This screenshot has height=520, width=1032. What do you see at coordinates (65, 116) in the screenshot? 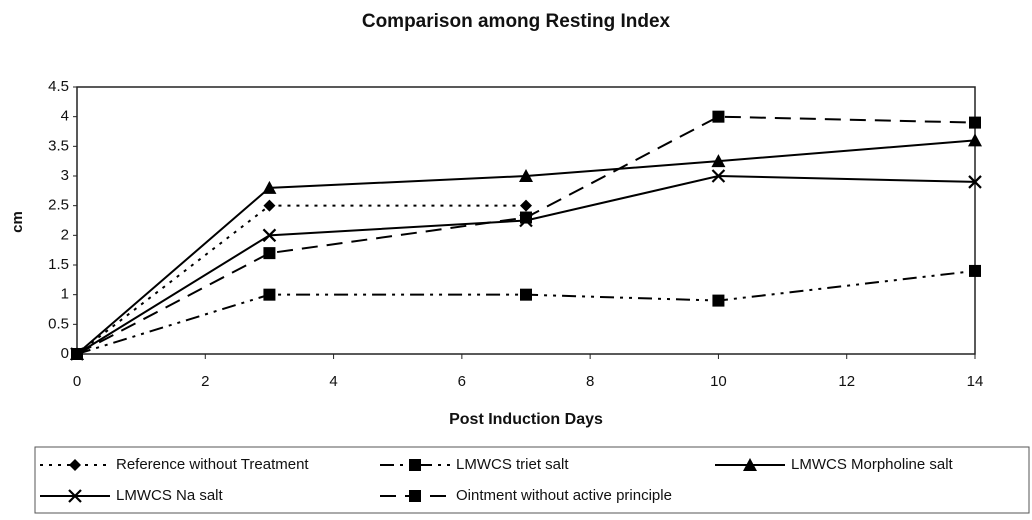
I see `y-tick-label: 4` at bounding box center [65, 116].